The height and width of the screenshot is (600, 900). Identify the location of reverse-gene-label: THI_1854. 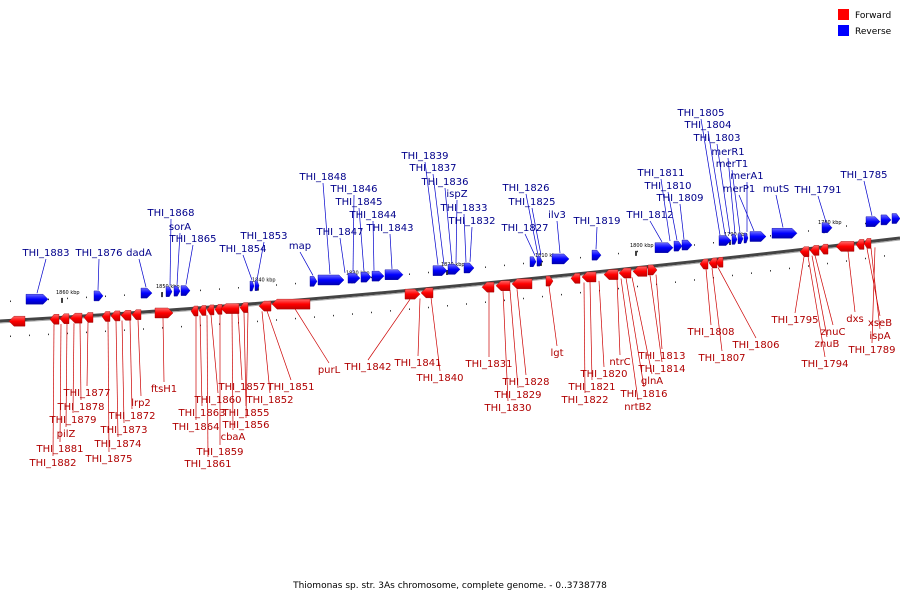
(242, 249).